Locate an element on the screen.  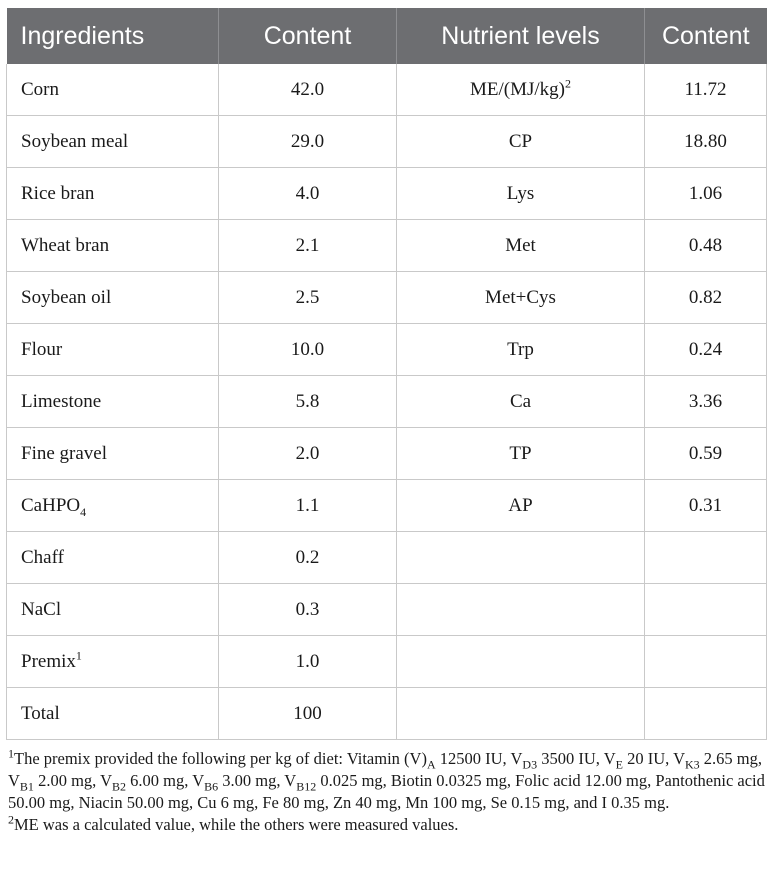
nutrient-cell: TP is located at coordinates (520, 453).